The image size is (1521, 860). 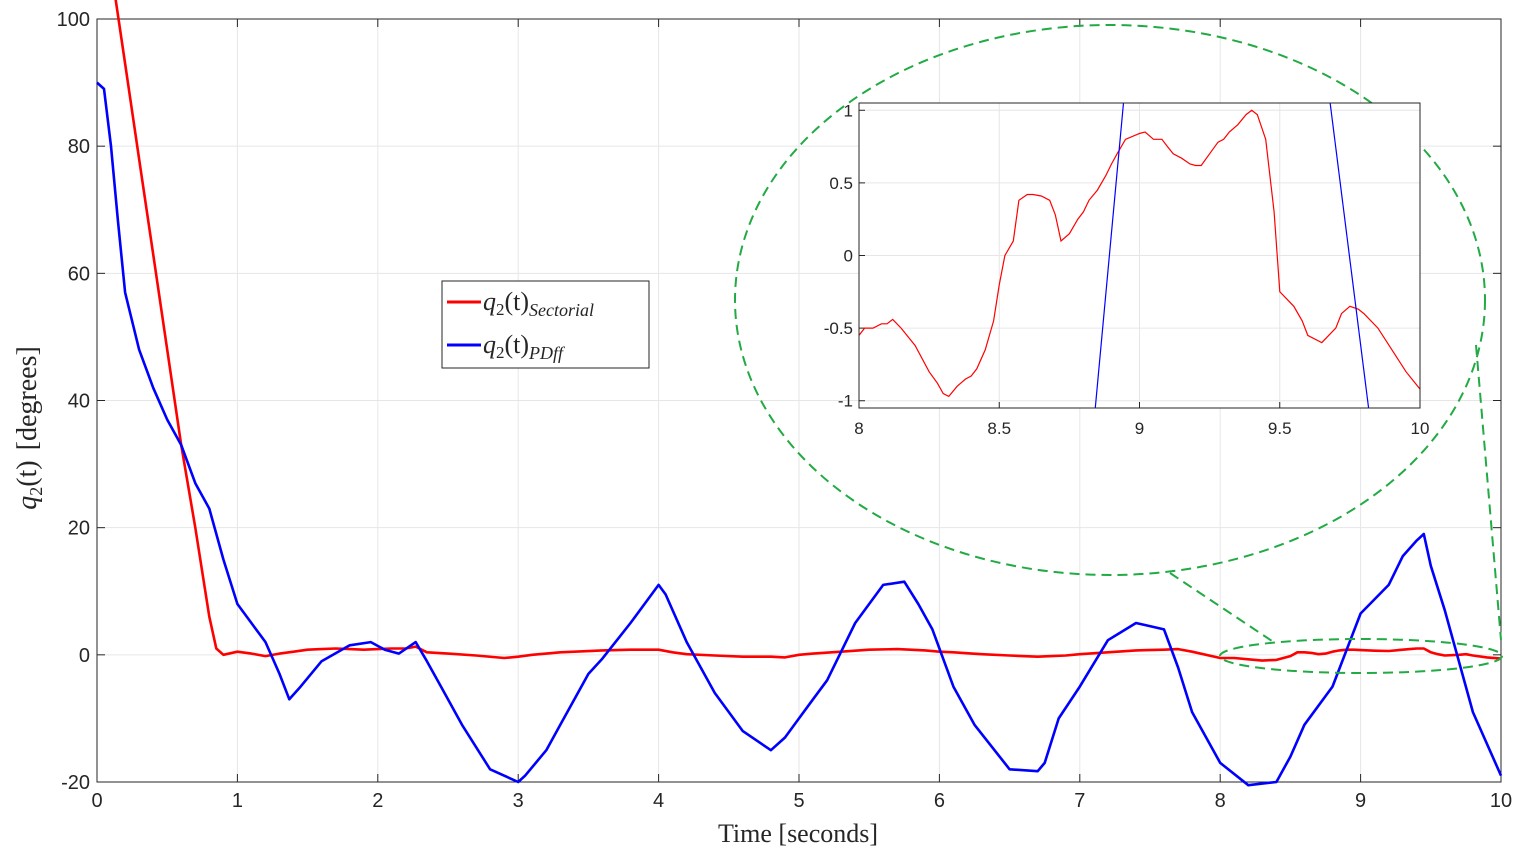 What do you see at coordinates (1109, 255) in the screenshot?
I see `inset-line-pdff` at bounding box center [1109, 255].